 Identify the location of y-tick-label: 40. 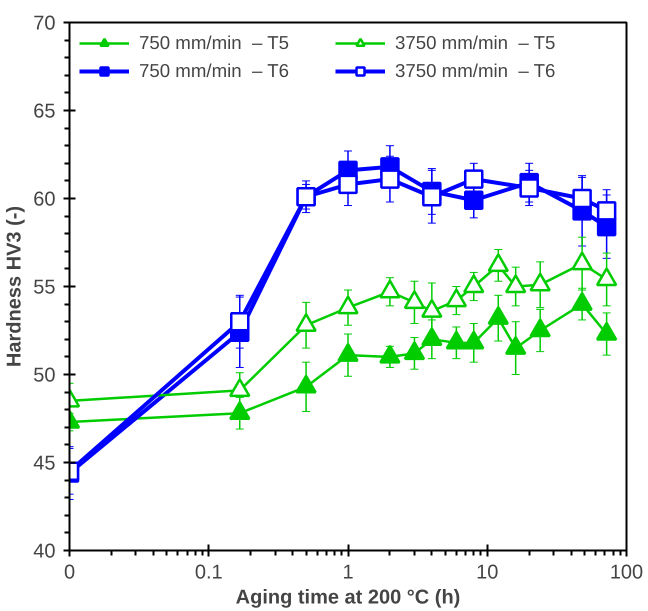
(44, 551).